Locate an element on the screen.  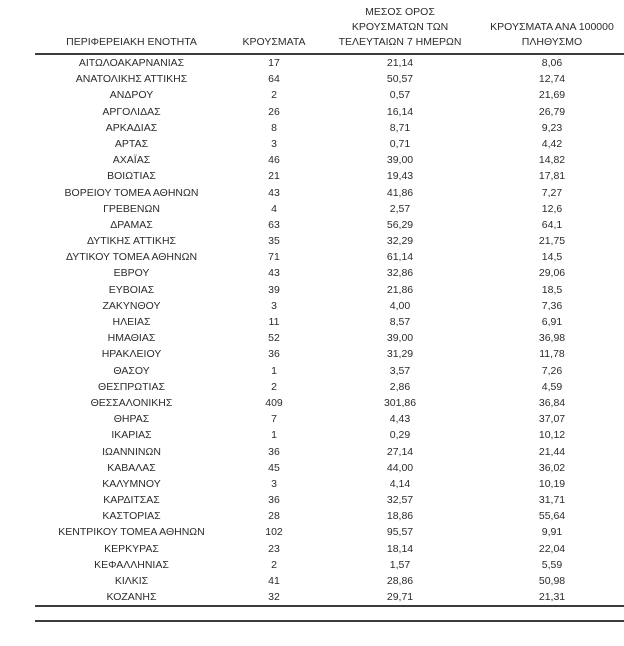
table-row: ΚΟΖΑΝΗΣ 32 29,71 21,31 is located at coordinates (329, 598).